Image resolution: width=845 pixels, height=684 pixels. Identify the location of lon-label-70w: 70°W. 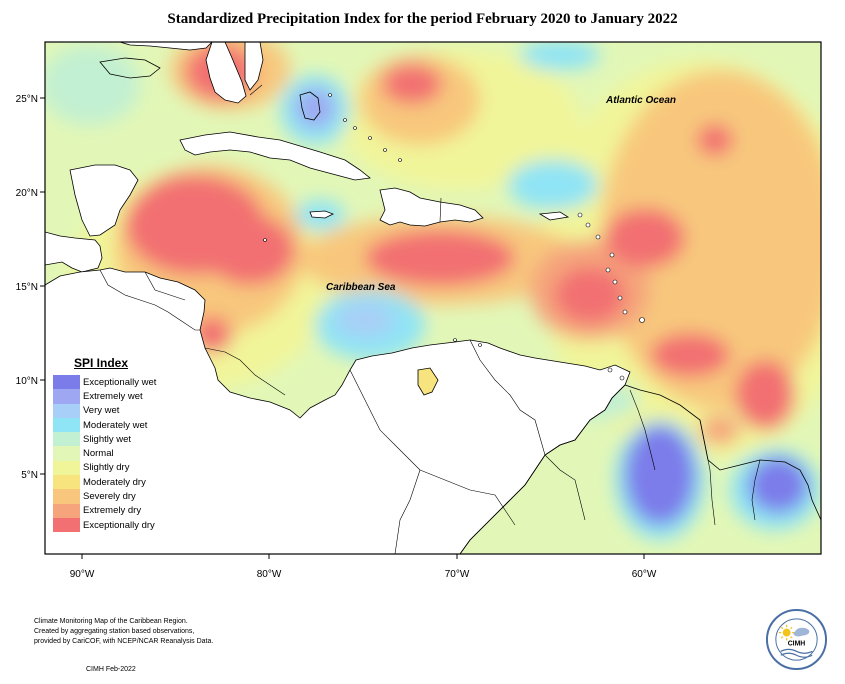
(457, 574).